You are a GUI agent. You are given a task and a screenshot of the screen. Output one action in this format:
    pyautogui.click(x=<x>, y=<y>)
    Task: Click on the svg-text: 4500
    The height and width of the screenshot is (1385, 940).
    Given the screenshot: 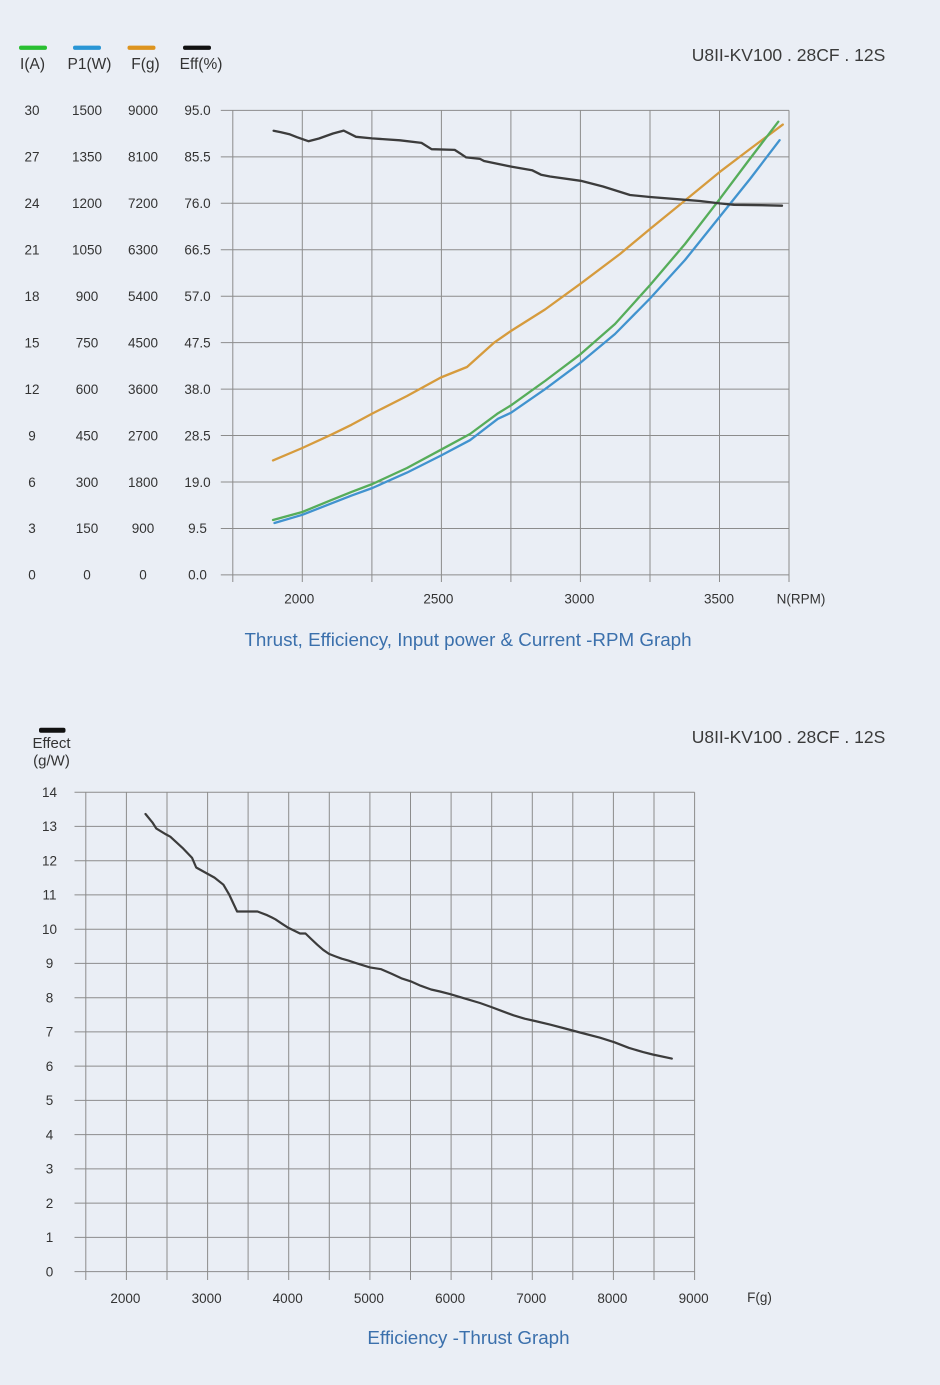 What is the action you would take?
    pyautogui.click(x=143, y=342)
    